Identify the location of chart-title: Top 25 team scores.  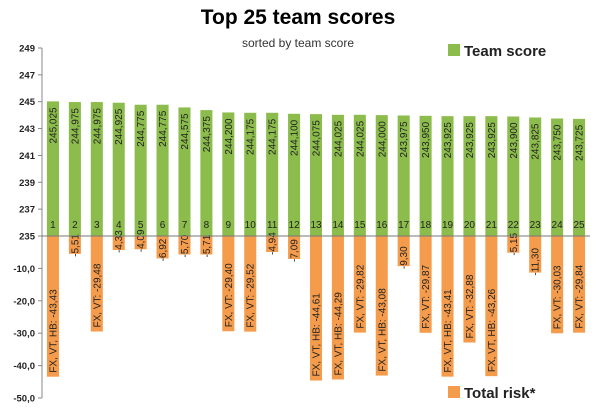
(298, 17).